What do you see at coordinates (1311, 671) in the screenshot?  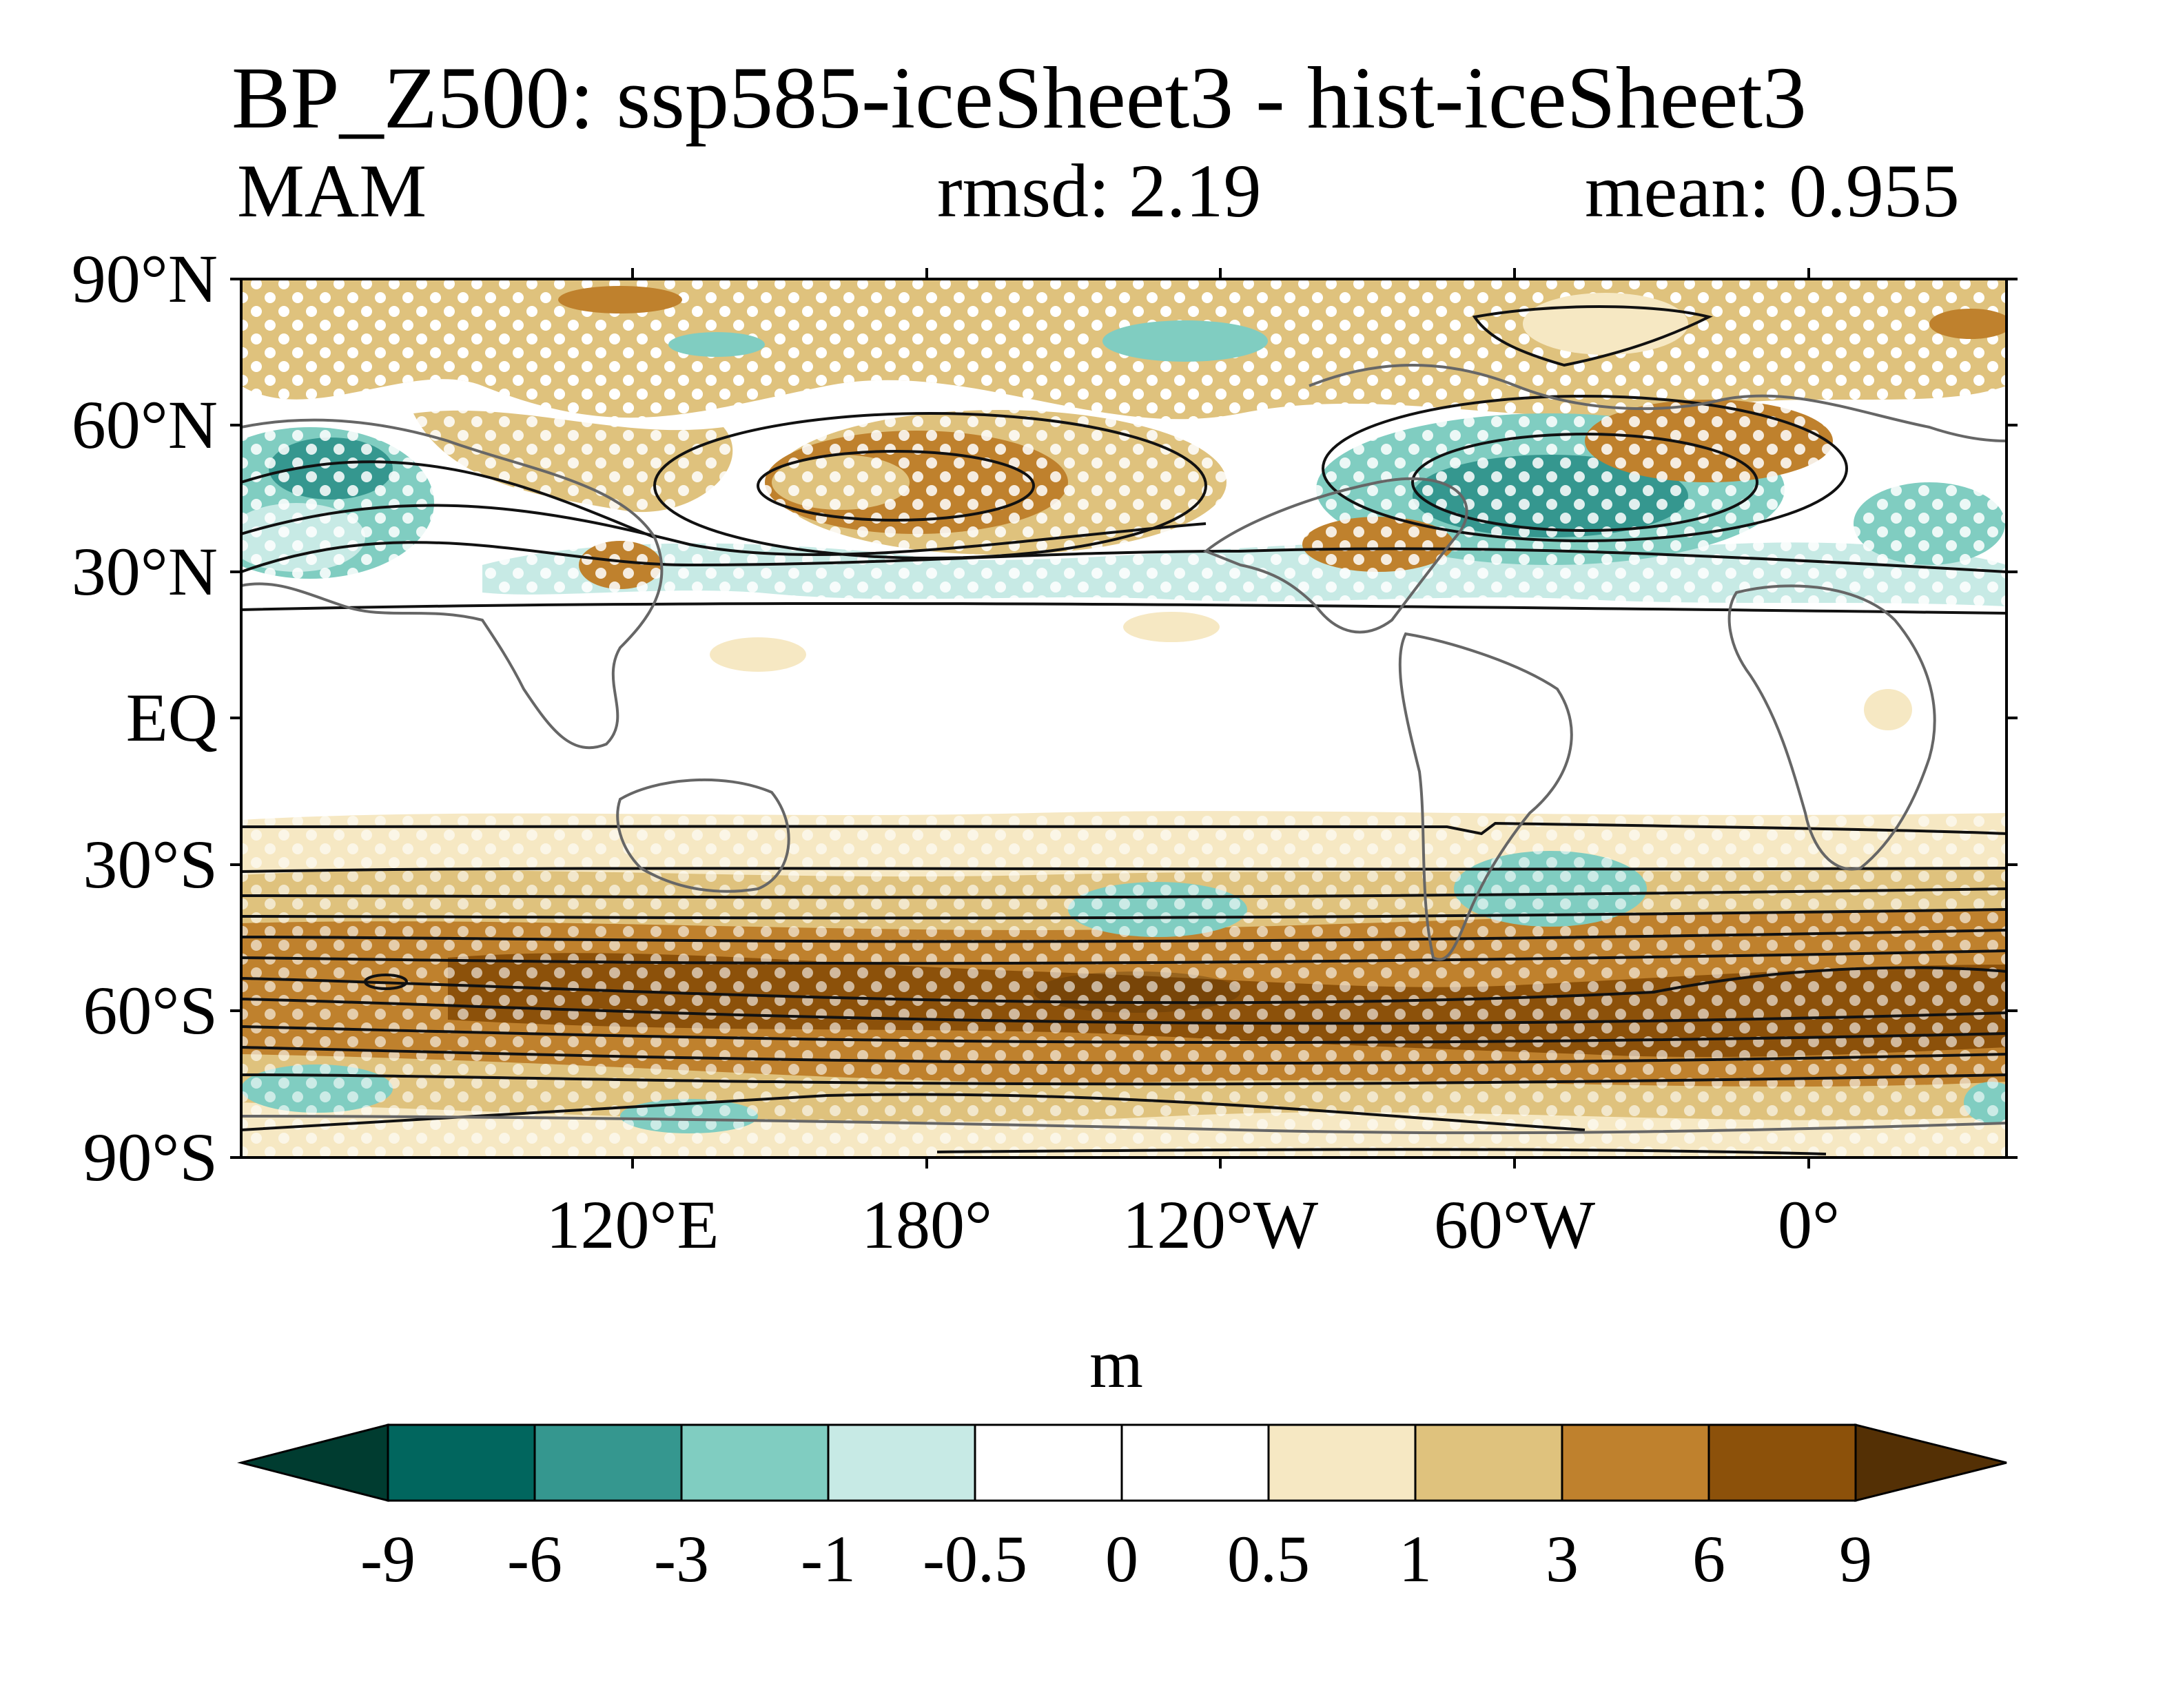 I see `shading-tropics` at bounding box center [1311, 671].